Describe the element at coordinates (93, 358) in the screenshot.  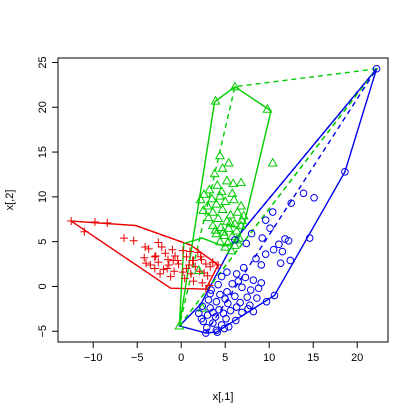
I see `x-tick-label: −10` at that location.